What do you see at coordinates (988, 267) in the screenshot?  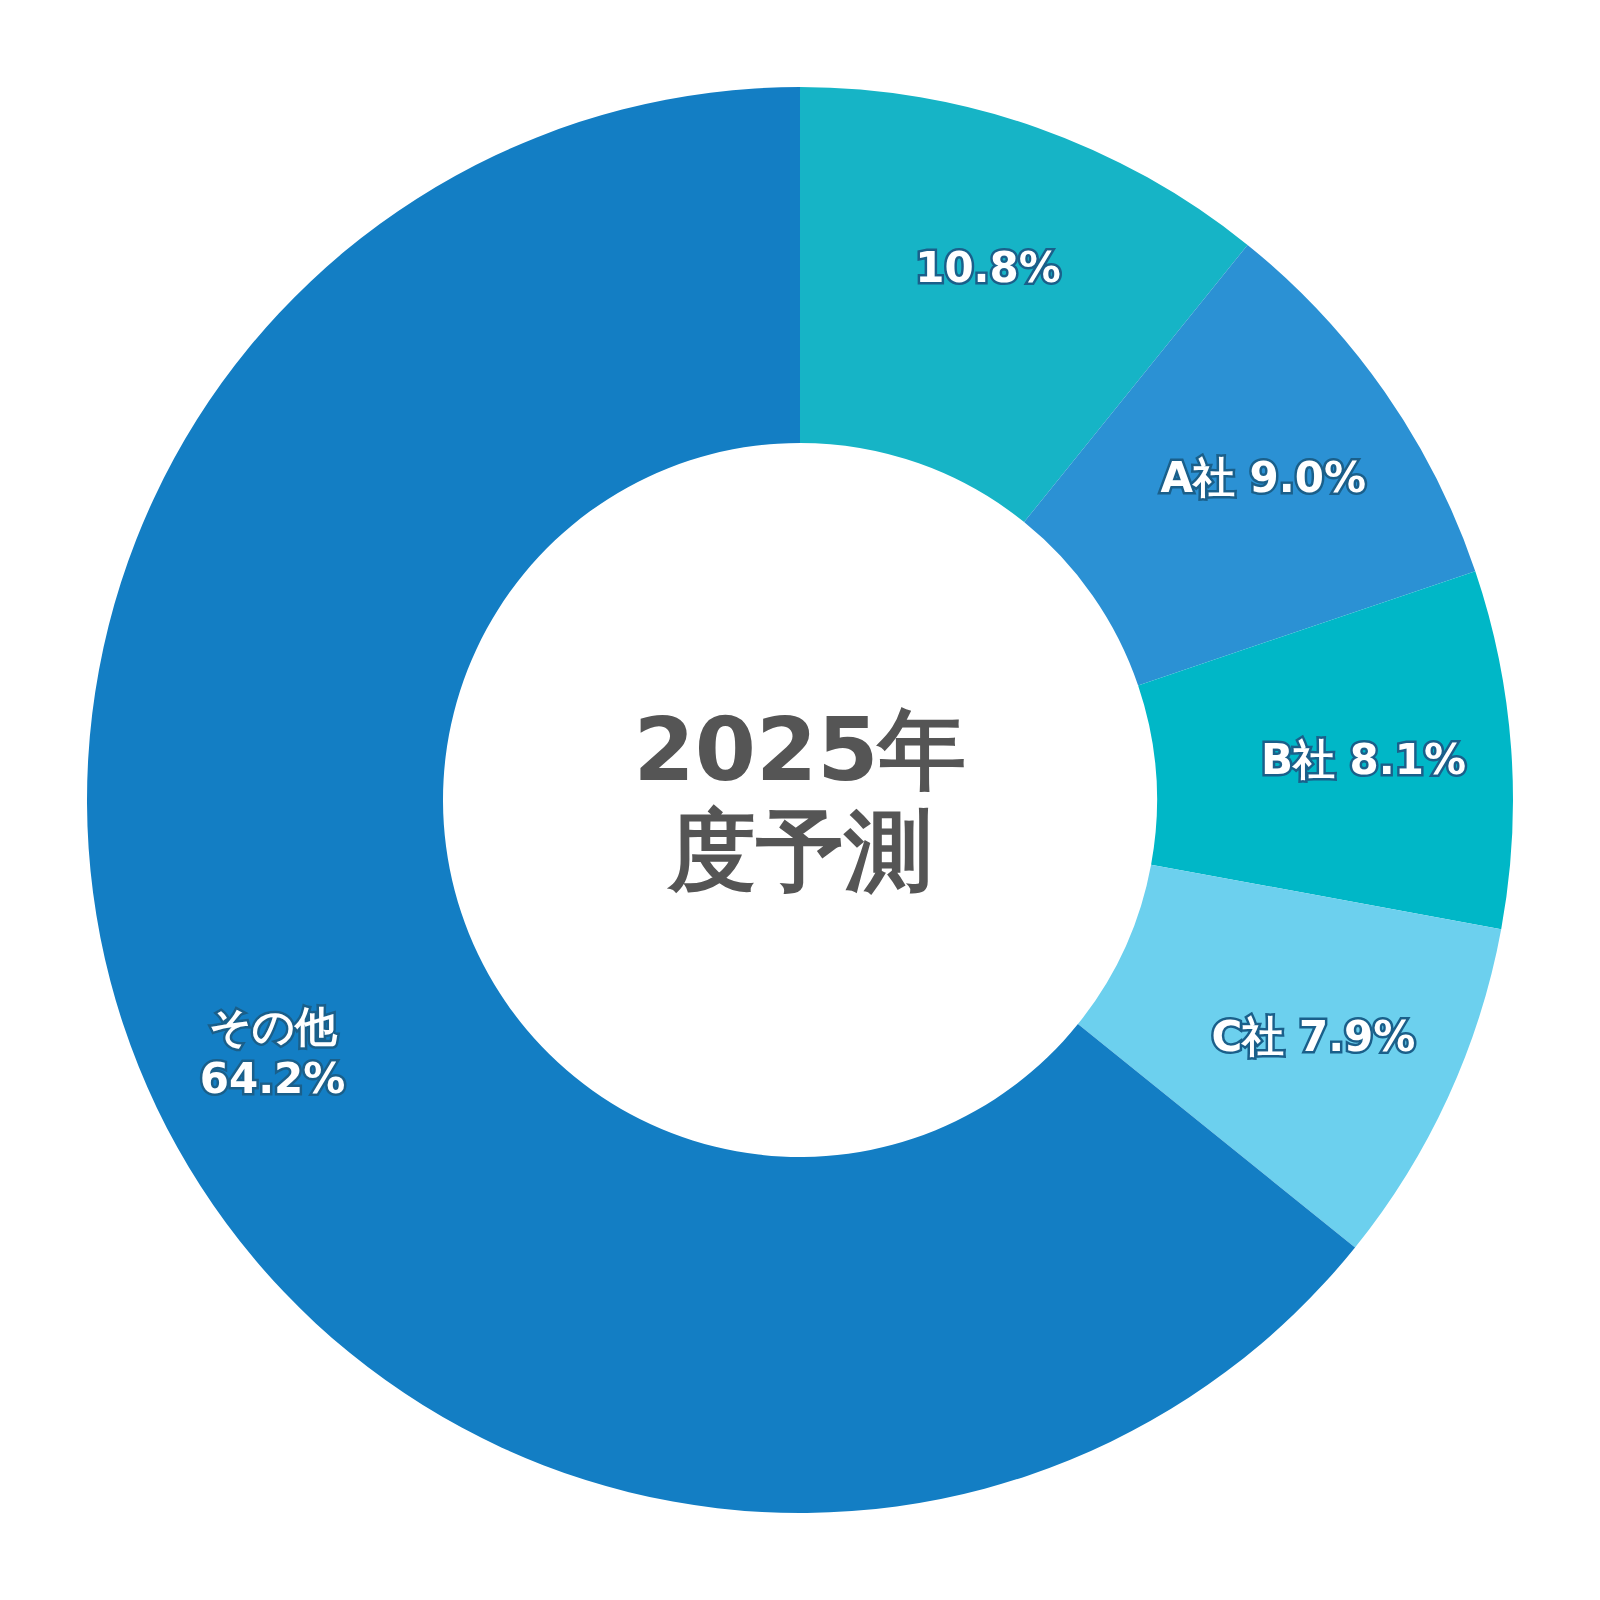 I see `data-label: 10.8%` at bounding box center [988, 267].